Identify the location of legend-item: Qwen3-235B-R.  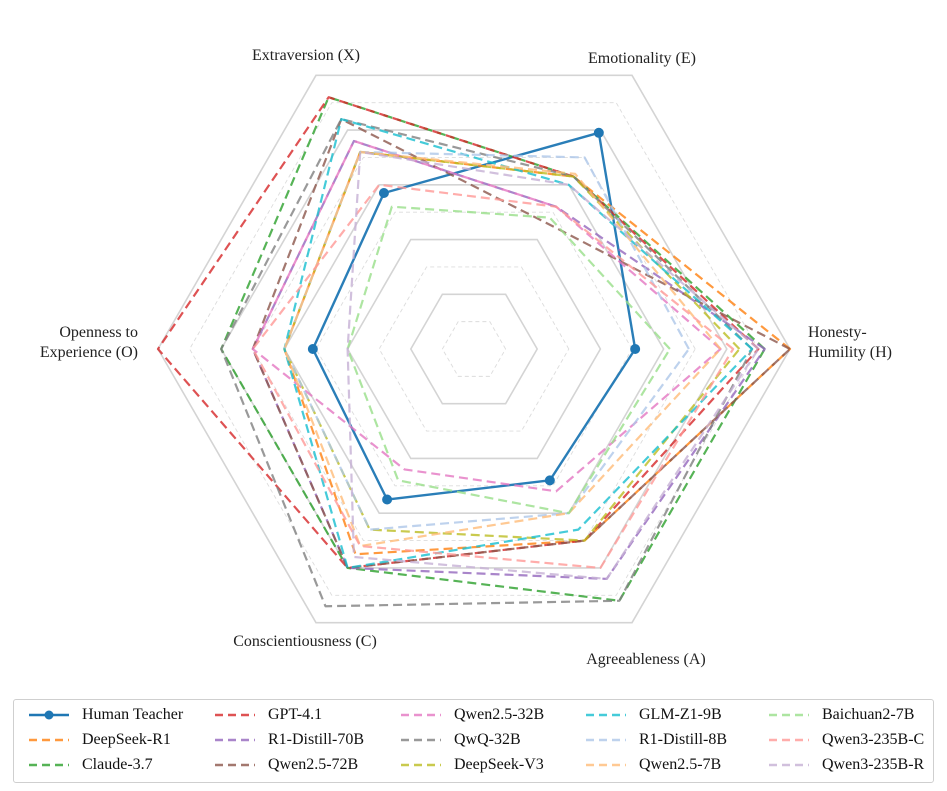
(846, 765).